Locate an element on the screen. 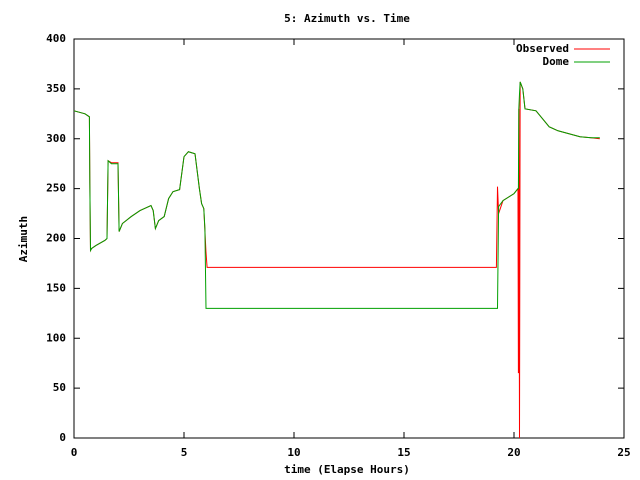 This screenshot has height=480, width=640. x-tick-label: 15 is located at coordinates (403, 452).